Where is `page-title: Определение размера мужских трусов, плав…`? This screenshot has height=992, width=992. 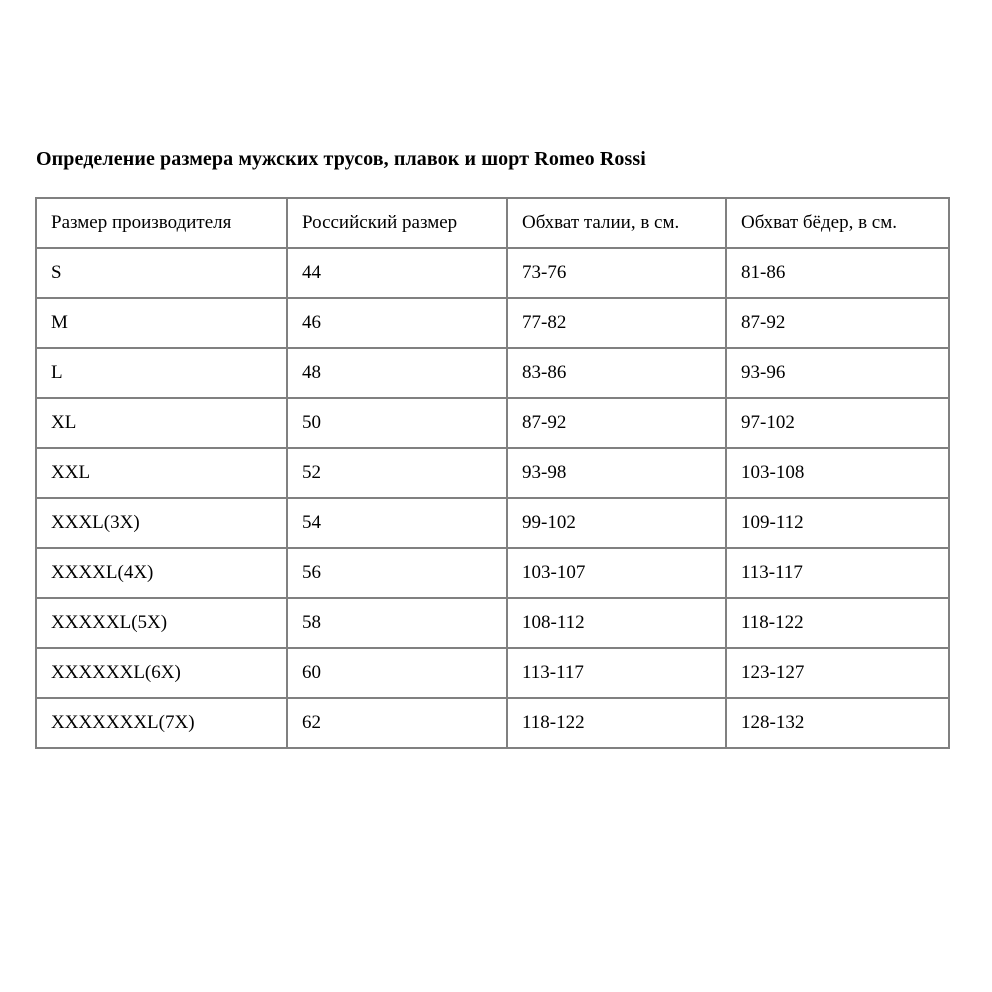 page-title: Определение размера мужских трусов, плав… is located at coordinates (341, 159).